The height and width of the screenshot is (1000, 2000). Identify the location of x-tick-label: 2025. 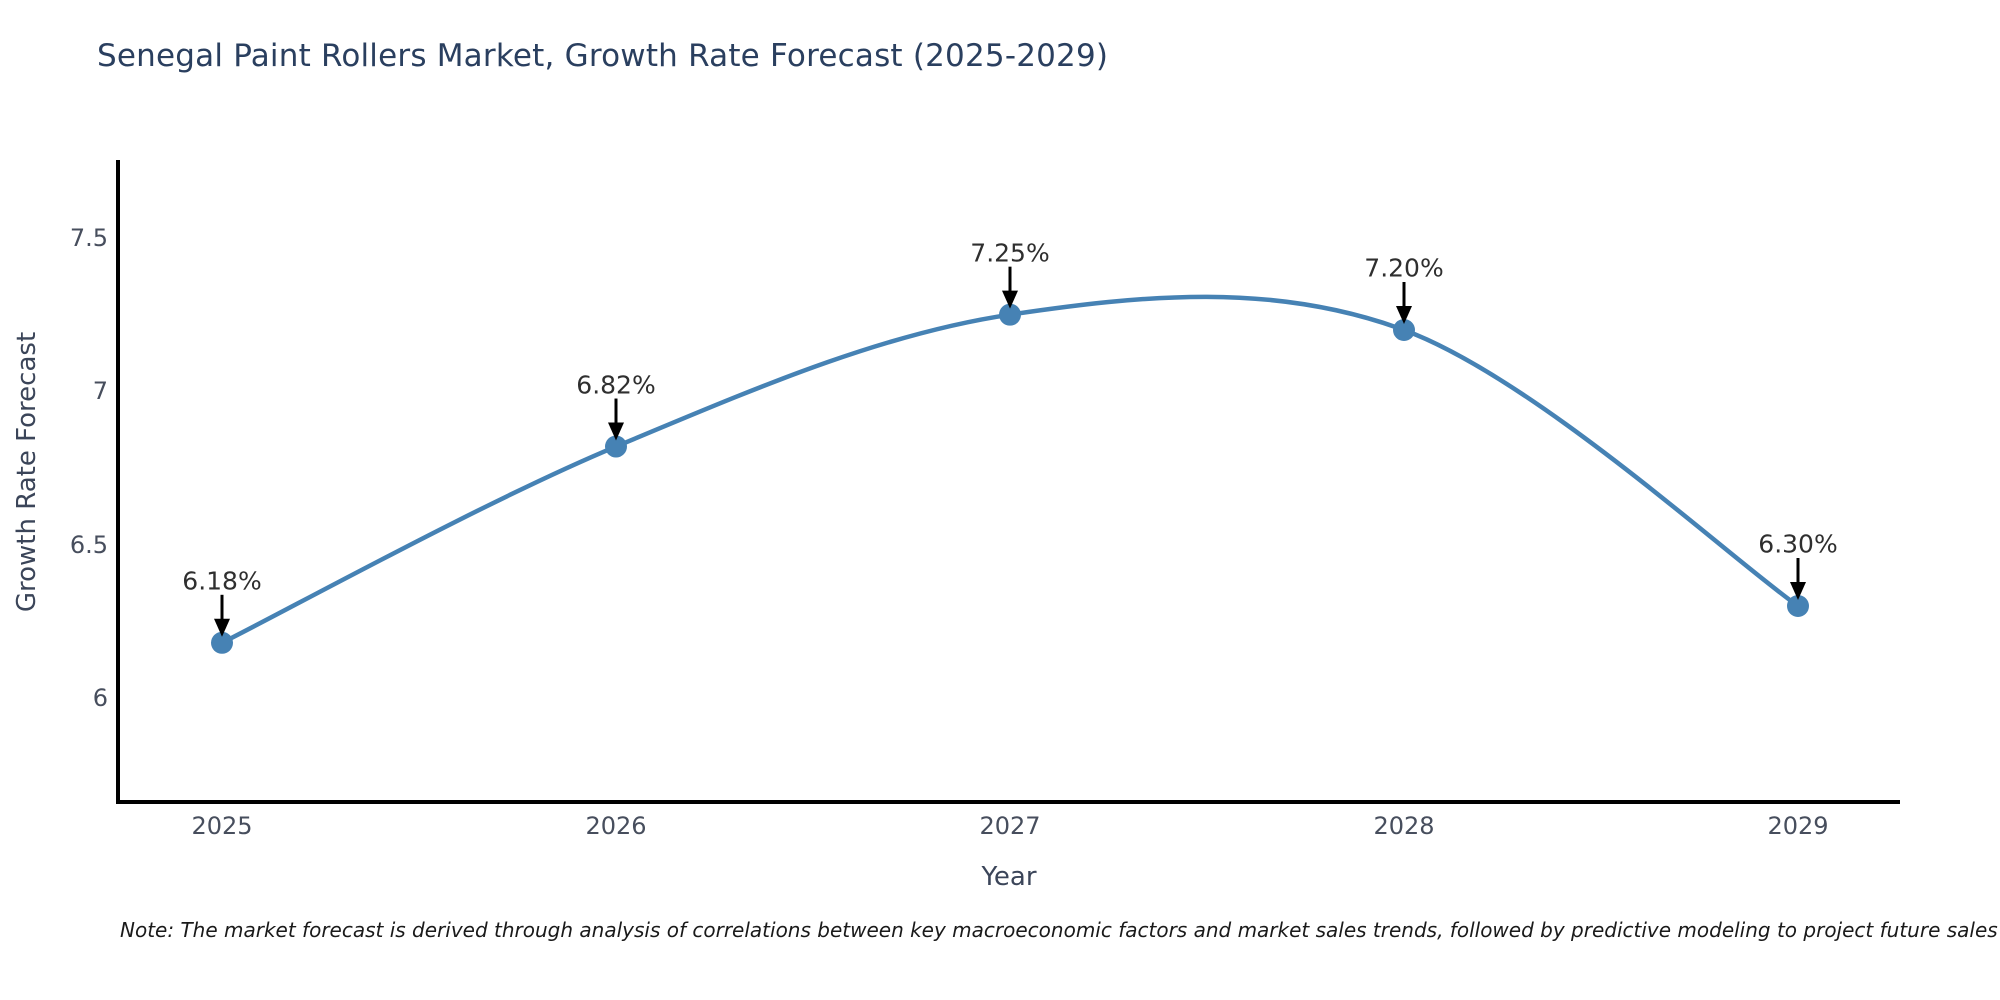
(222, 826).